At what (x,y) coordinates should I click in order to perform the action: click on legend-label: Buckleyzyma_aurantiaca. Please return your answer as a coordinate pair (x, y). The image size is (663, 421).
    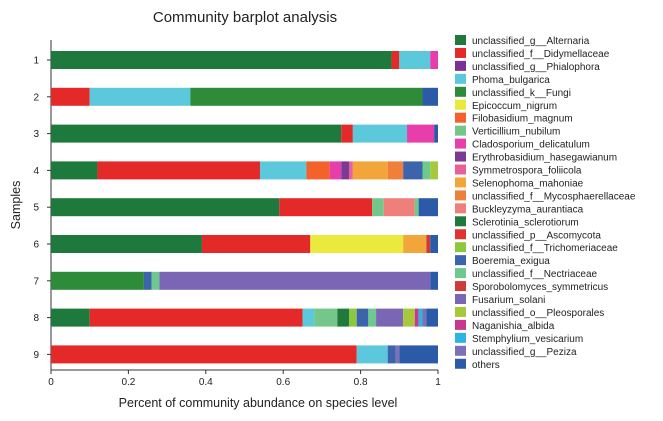
    Looking at the image, I should click on (528, 209).